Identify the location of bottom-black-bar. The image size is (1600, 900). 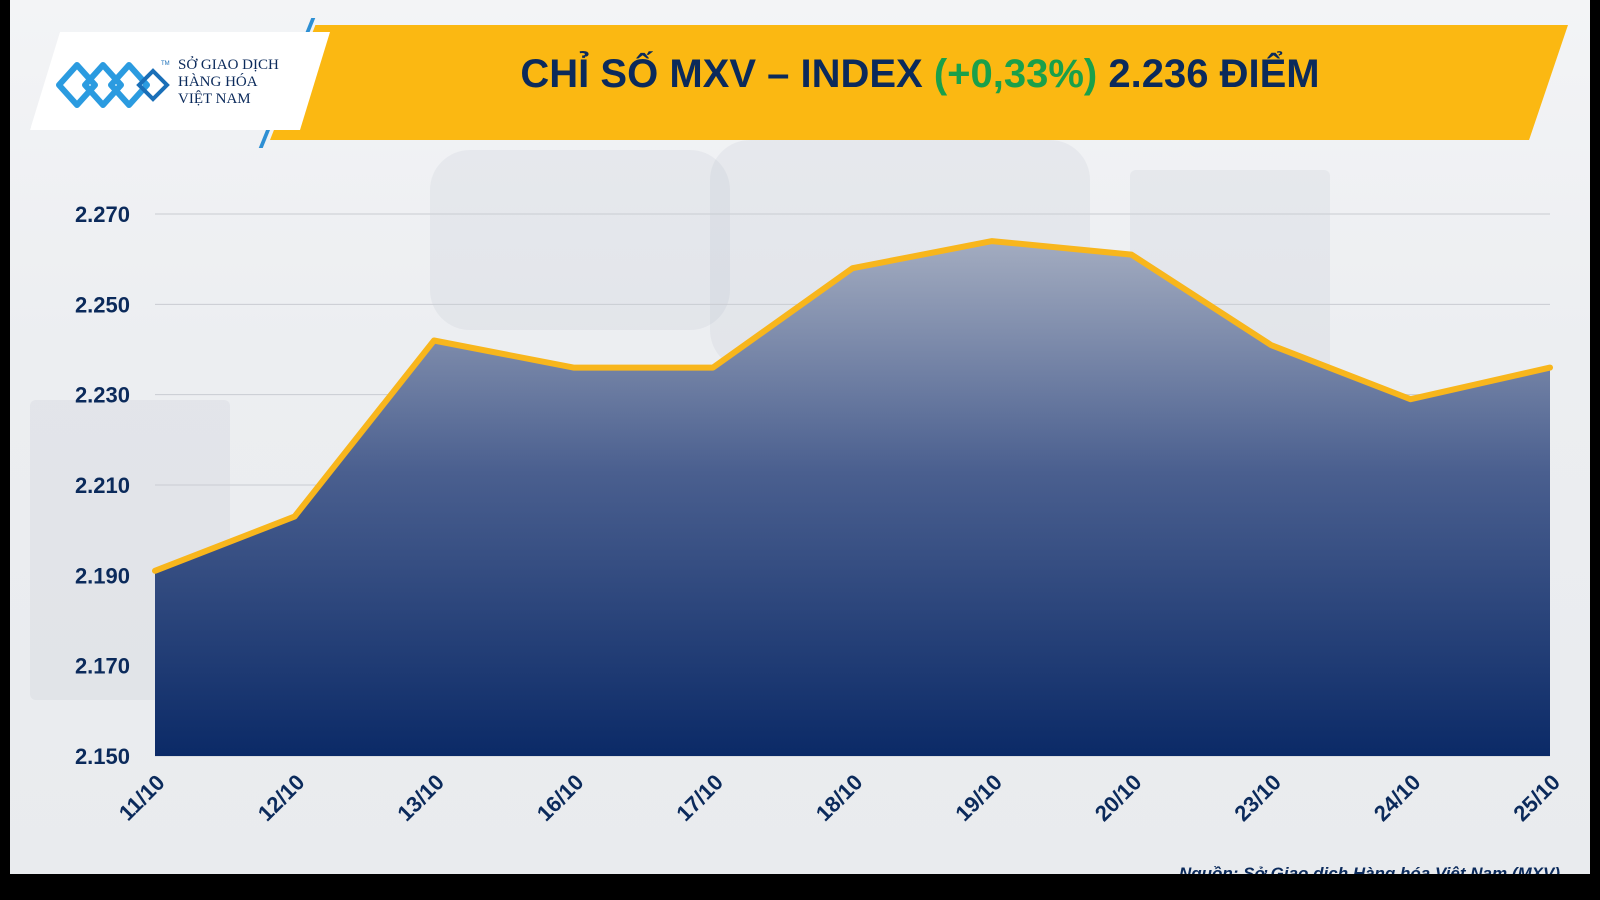
(800, 887).